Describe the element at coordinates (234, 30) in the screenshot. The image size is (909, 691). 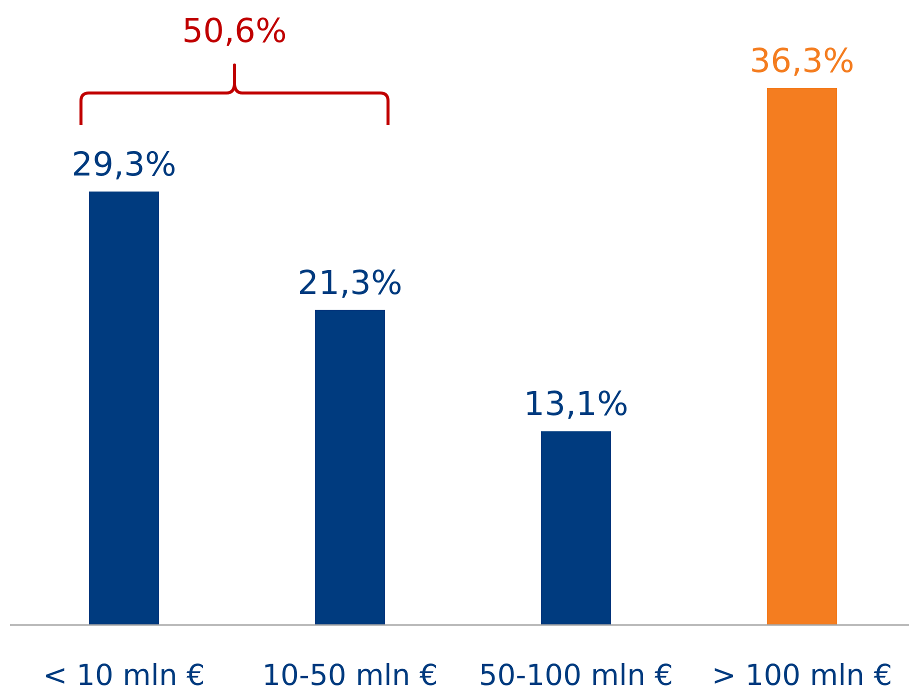
I see `text: 50,6%` at that location.